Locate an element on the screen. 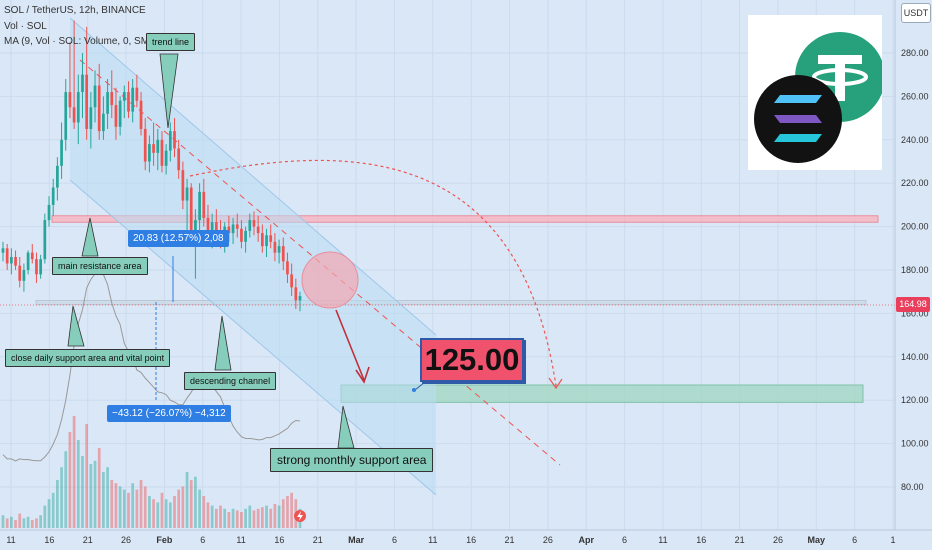 The image size is (932, 550). price-tick-label: 200.00 is located at coordinates (915, 227).